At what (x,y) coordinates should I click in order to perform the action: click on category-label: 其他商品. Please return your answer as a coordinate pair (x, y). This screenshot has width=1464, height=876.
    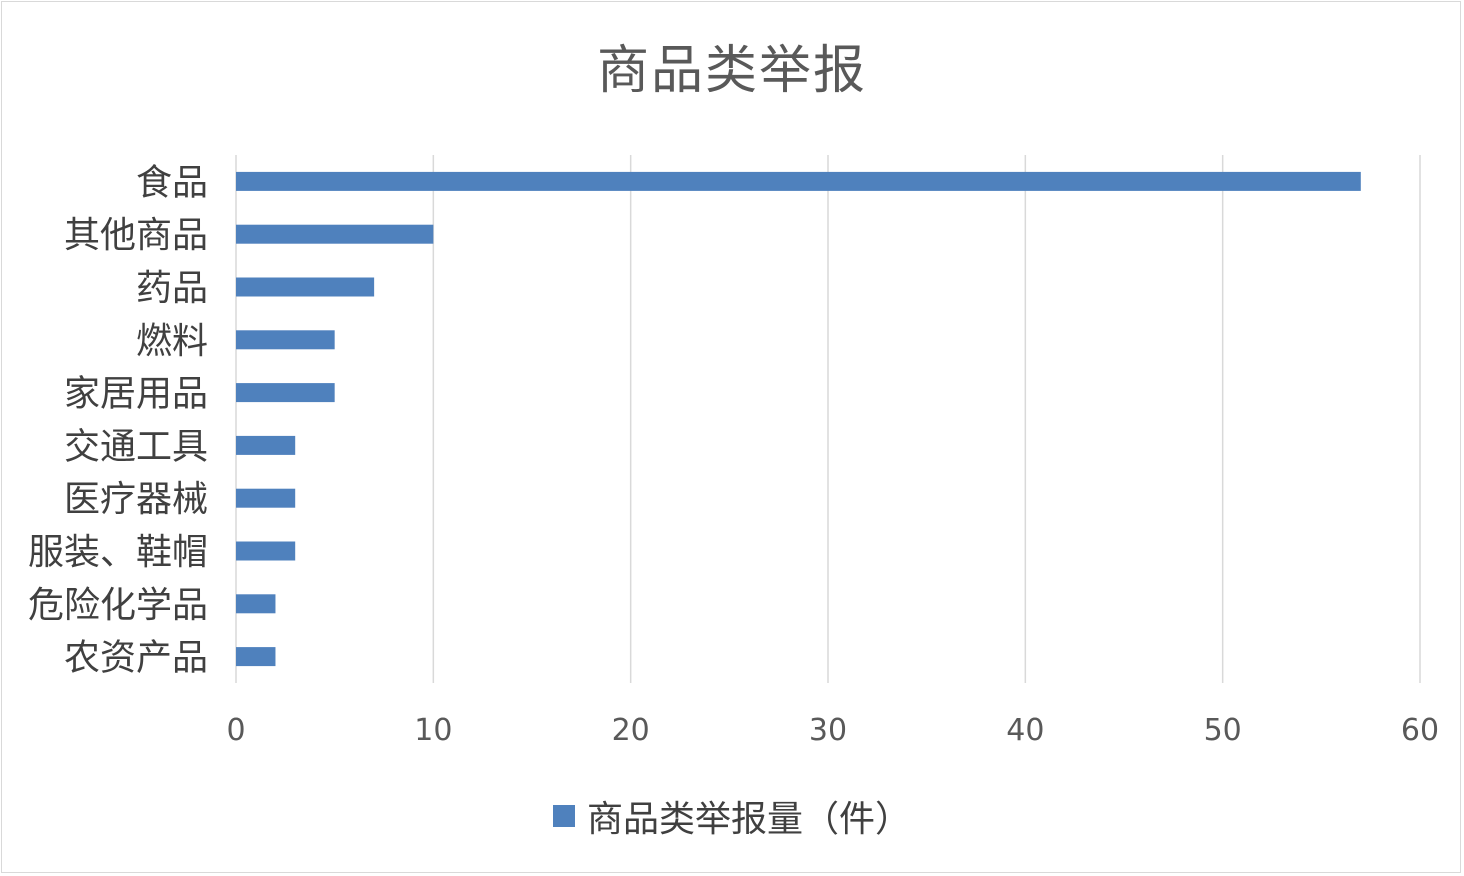
    Looking at the image, I should click on (136, 235).